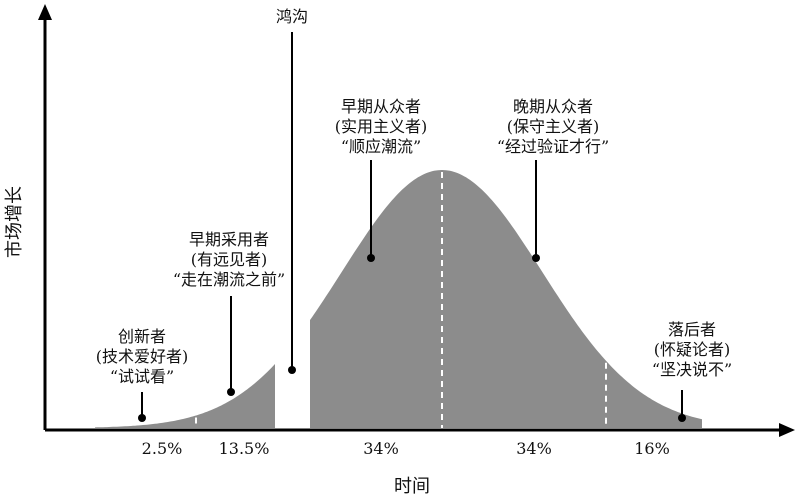 The height and width of the screenshot is (500, 800). I want to click on pointer-late-majority, so click(536, 211).